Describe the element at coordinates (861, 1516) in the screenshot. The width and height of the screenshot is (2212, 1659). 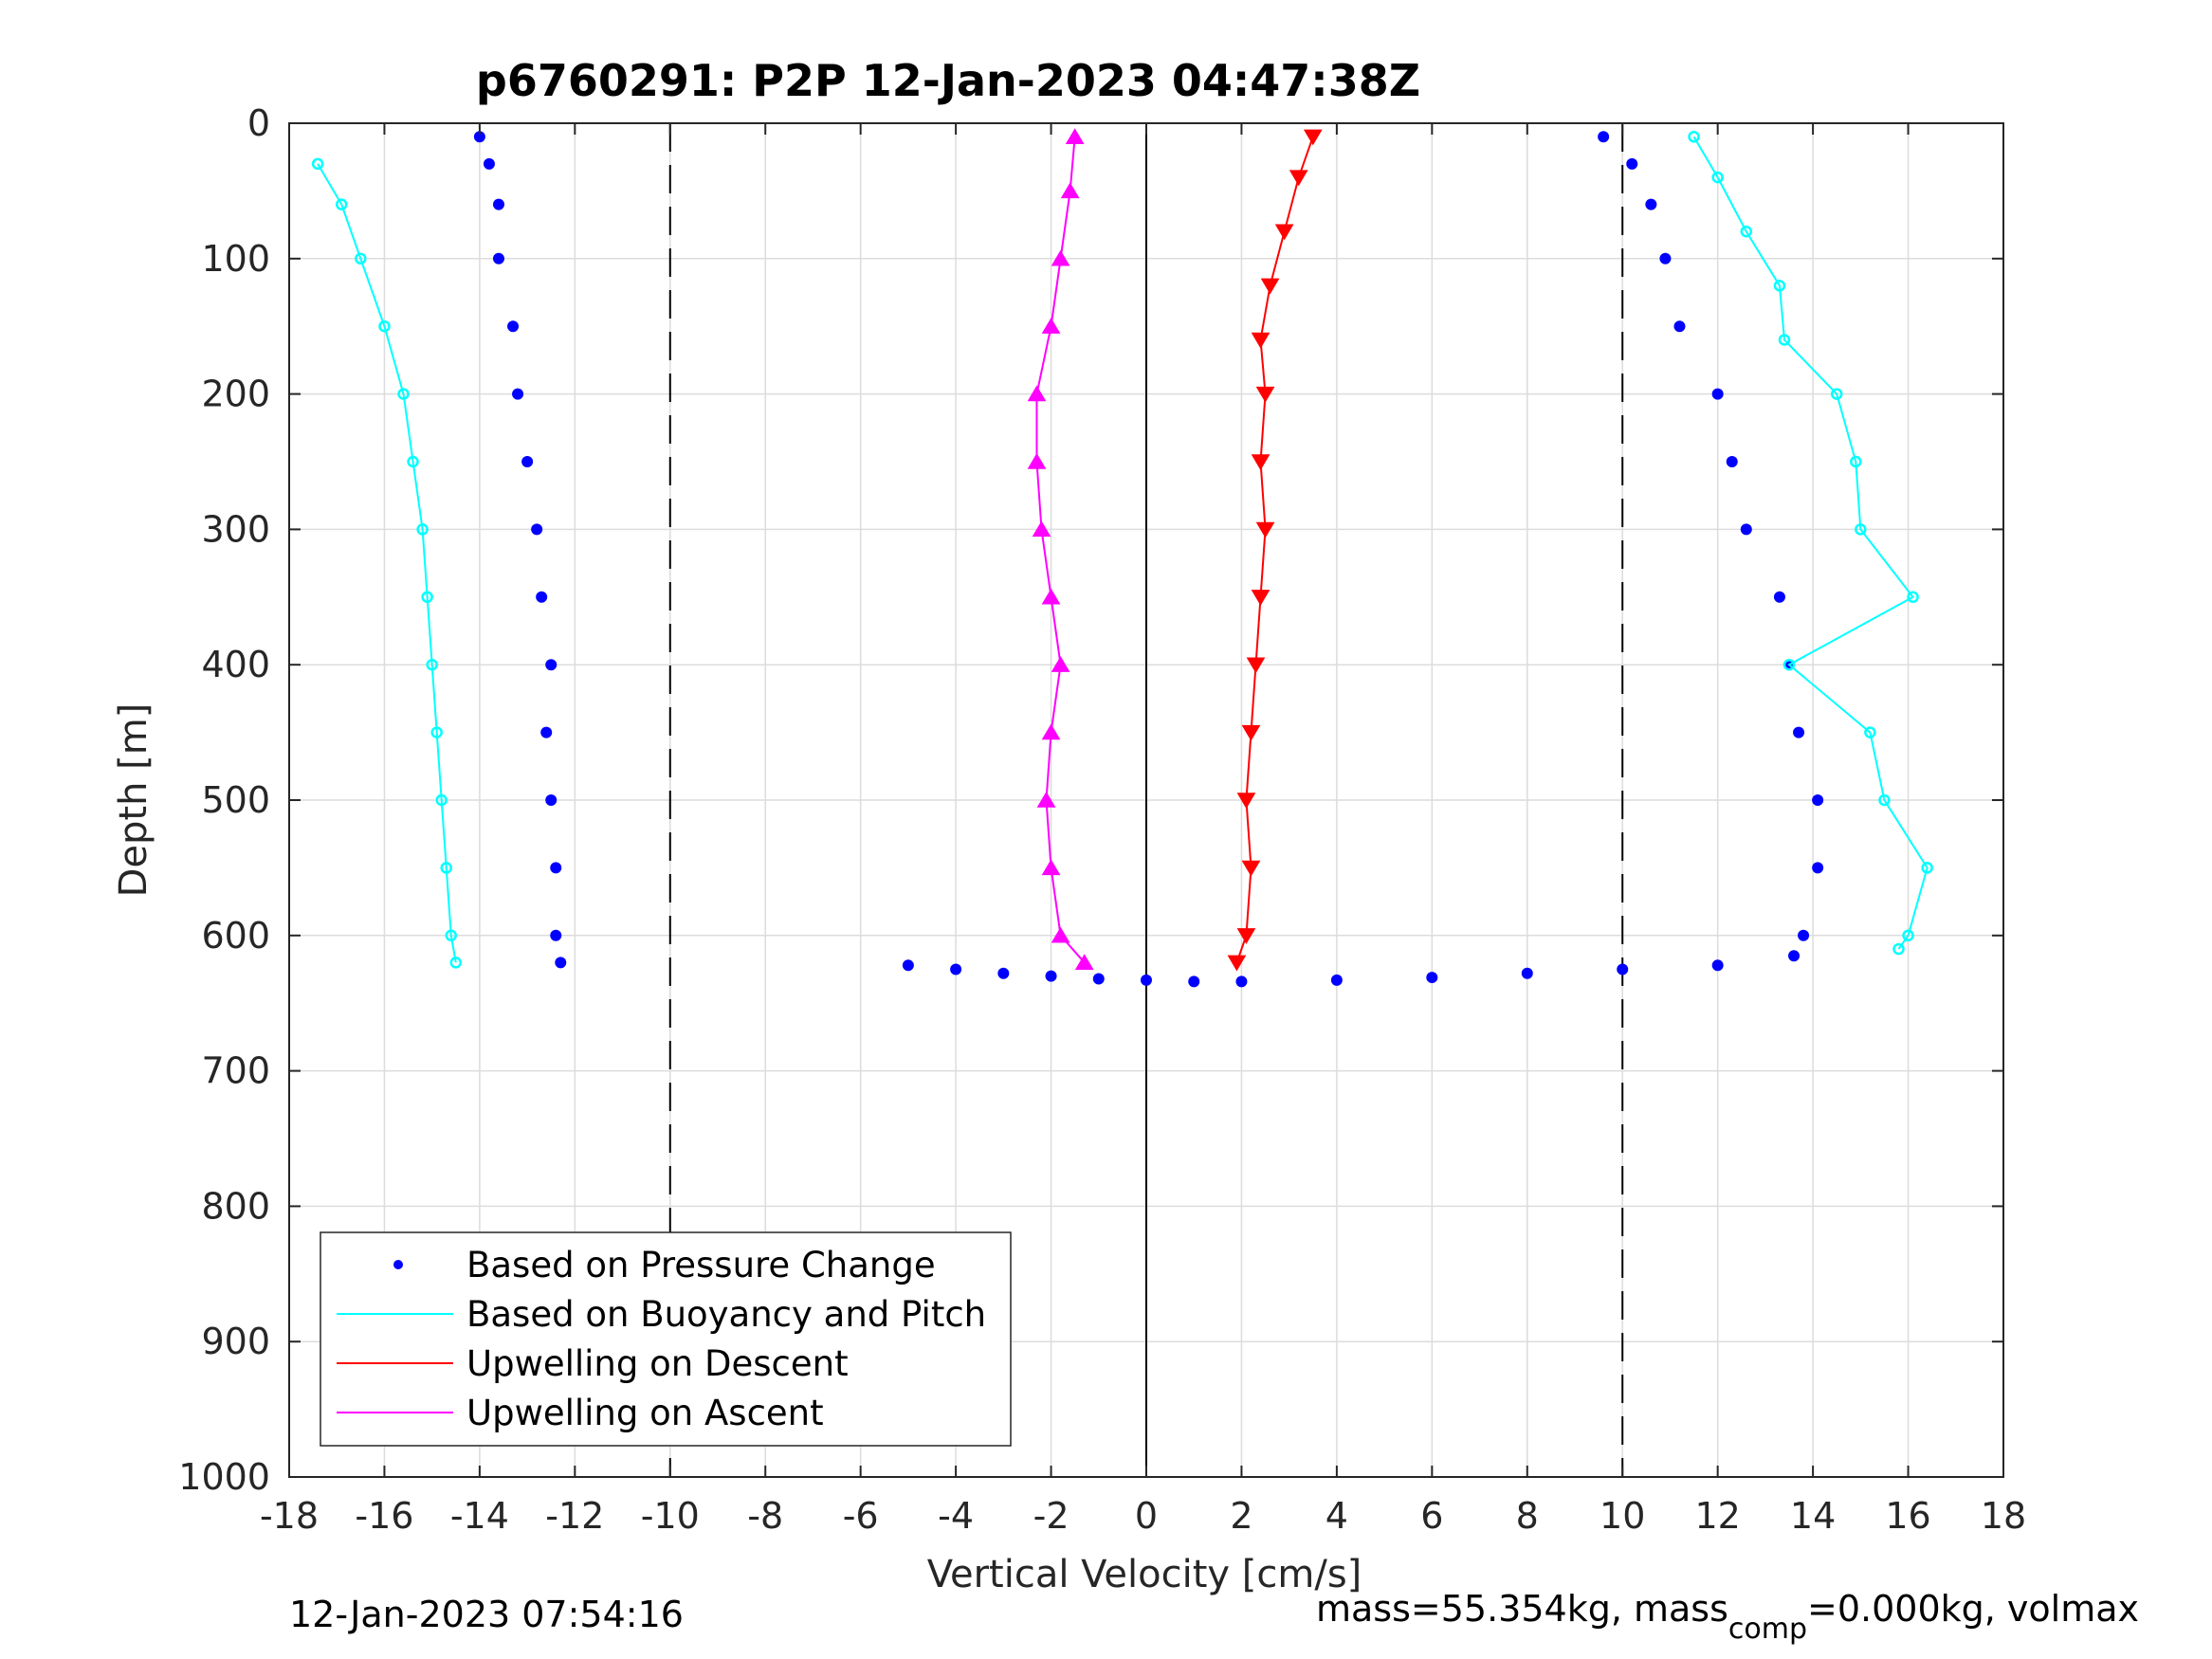
I see `x-tick-label: -6` at that location.